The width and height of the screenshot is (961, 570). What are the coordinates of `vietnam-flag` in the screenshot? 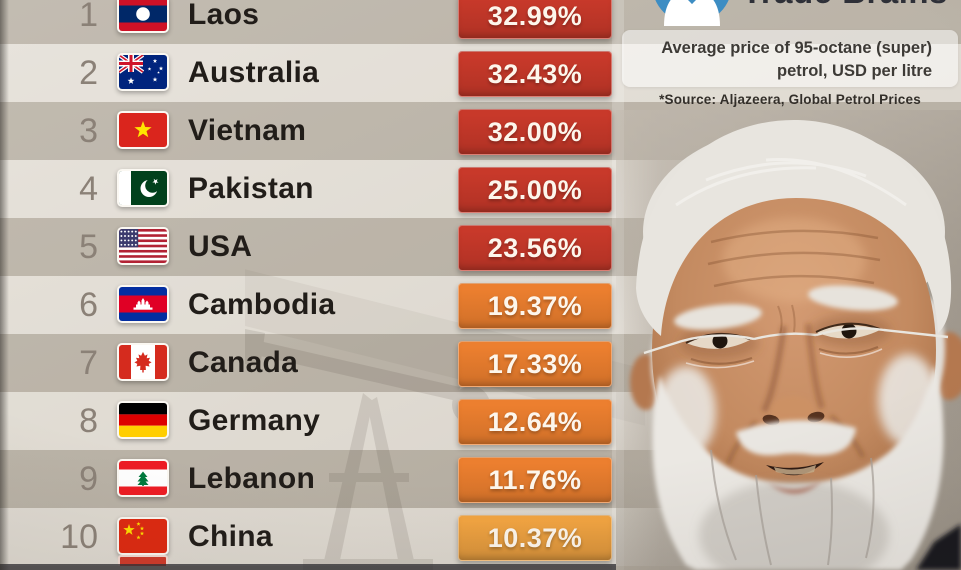 It's located at (143, 130).